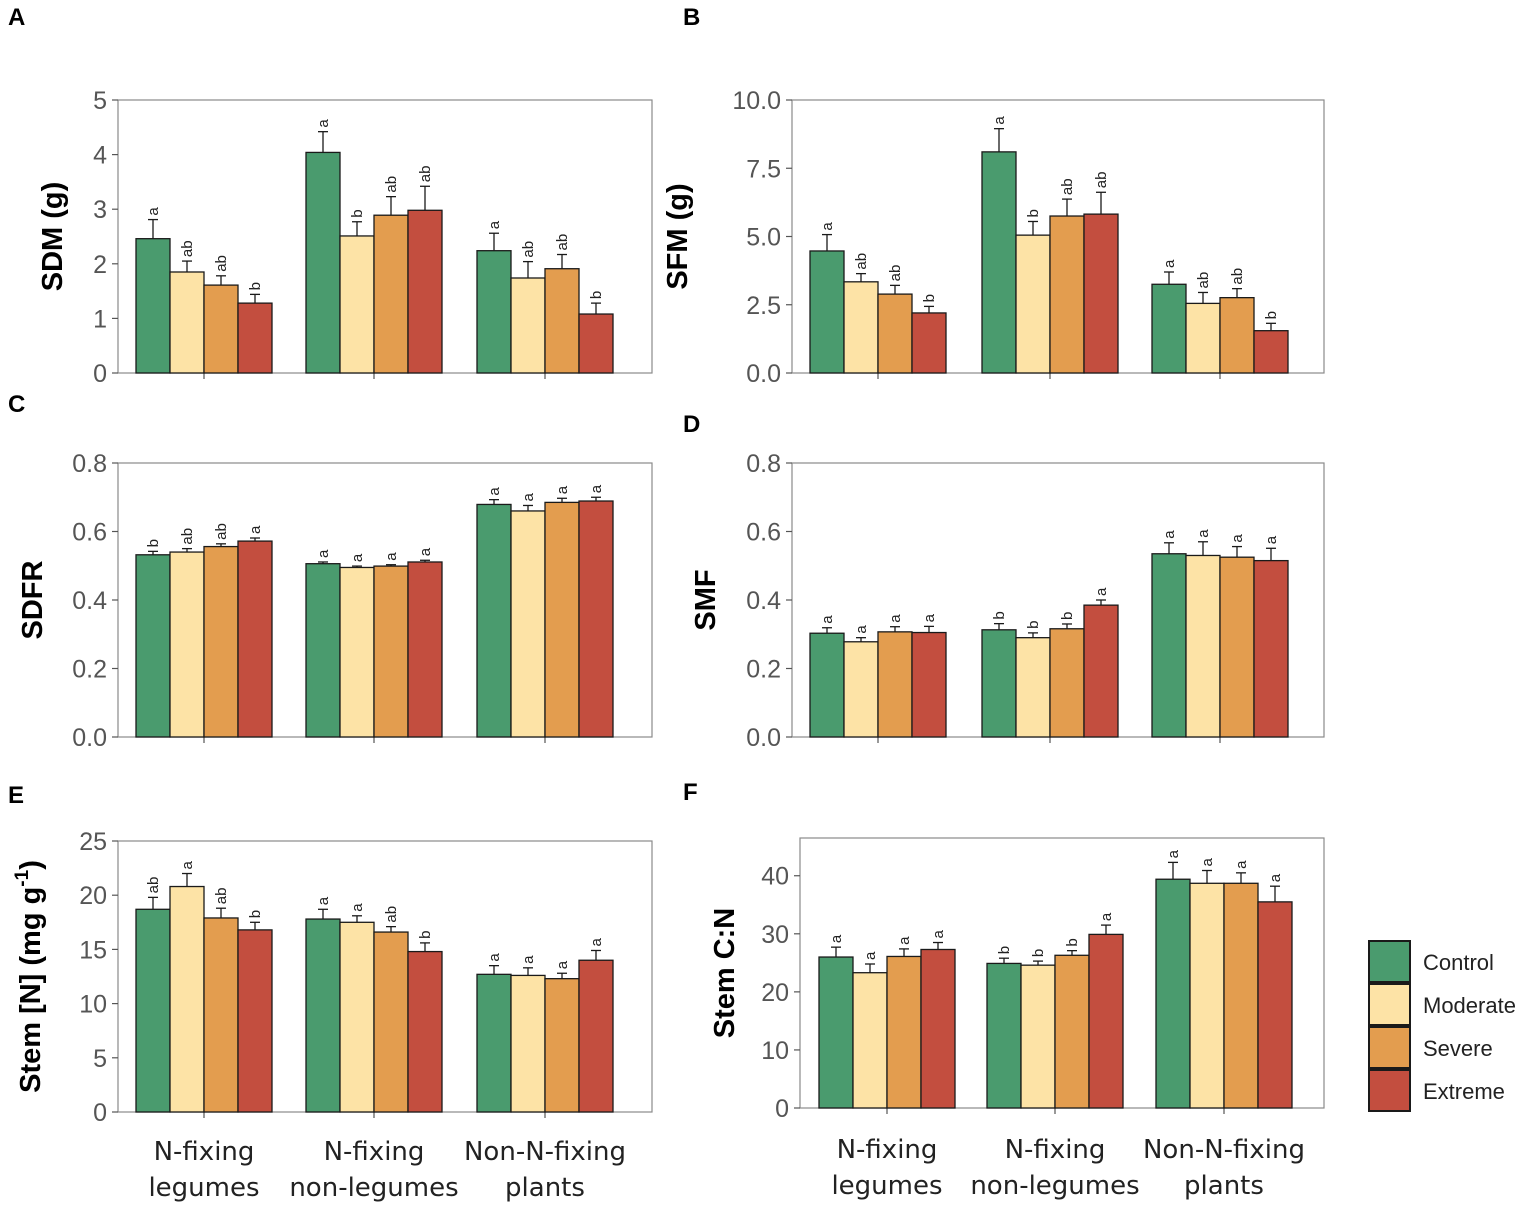 This screenshot has height=1210, width=1535. What do you see at coordinates (836, 938) in the screenshot?
I see `panel-f-sig-letter-control-1: a` at bounding box center [836, 938].